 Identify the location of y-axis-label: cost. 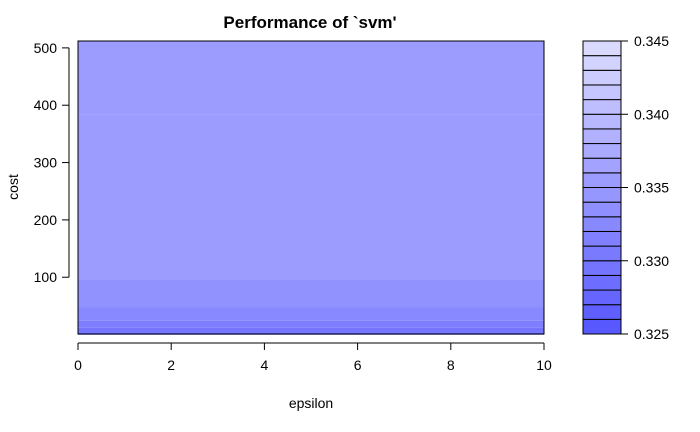
(13, 187).